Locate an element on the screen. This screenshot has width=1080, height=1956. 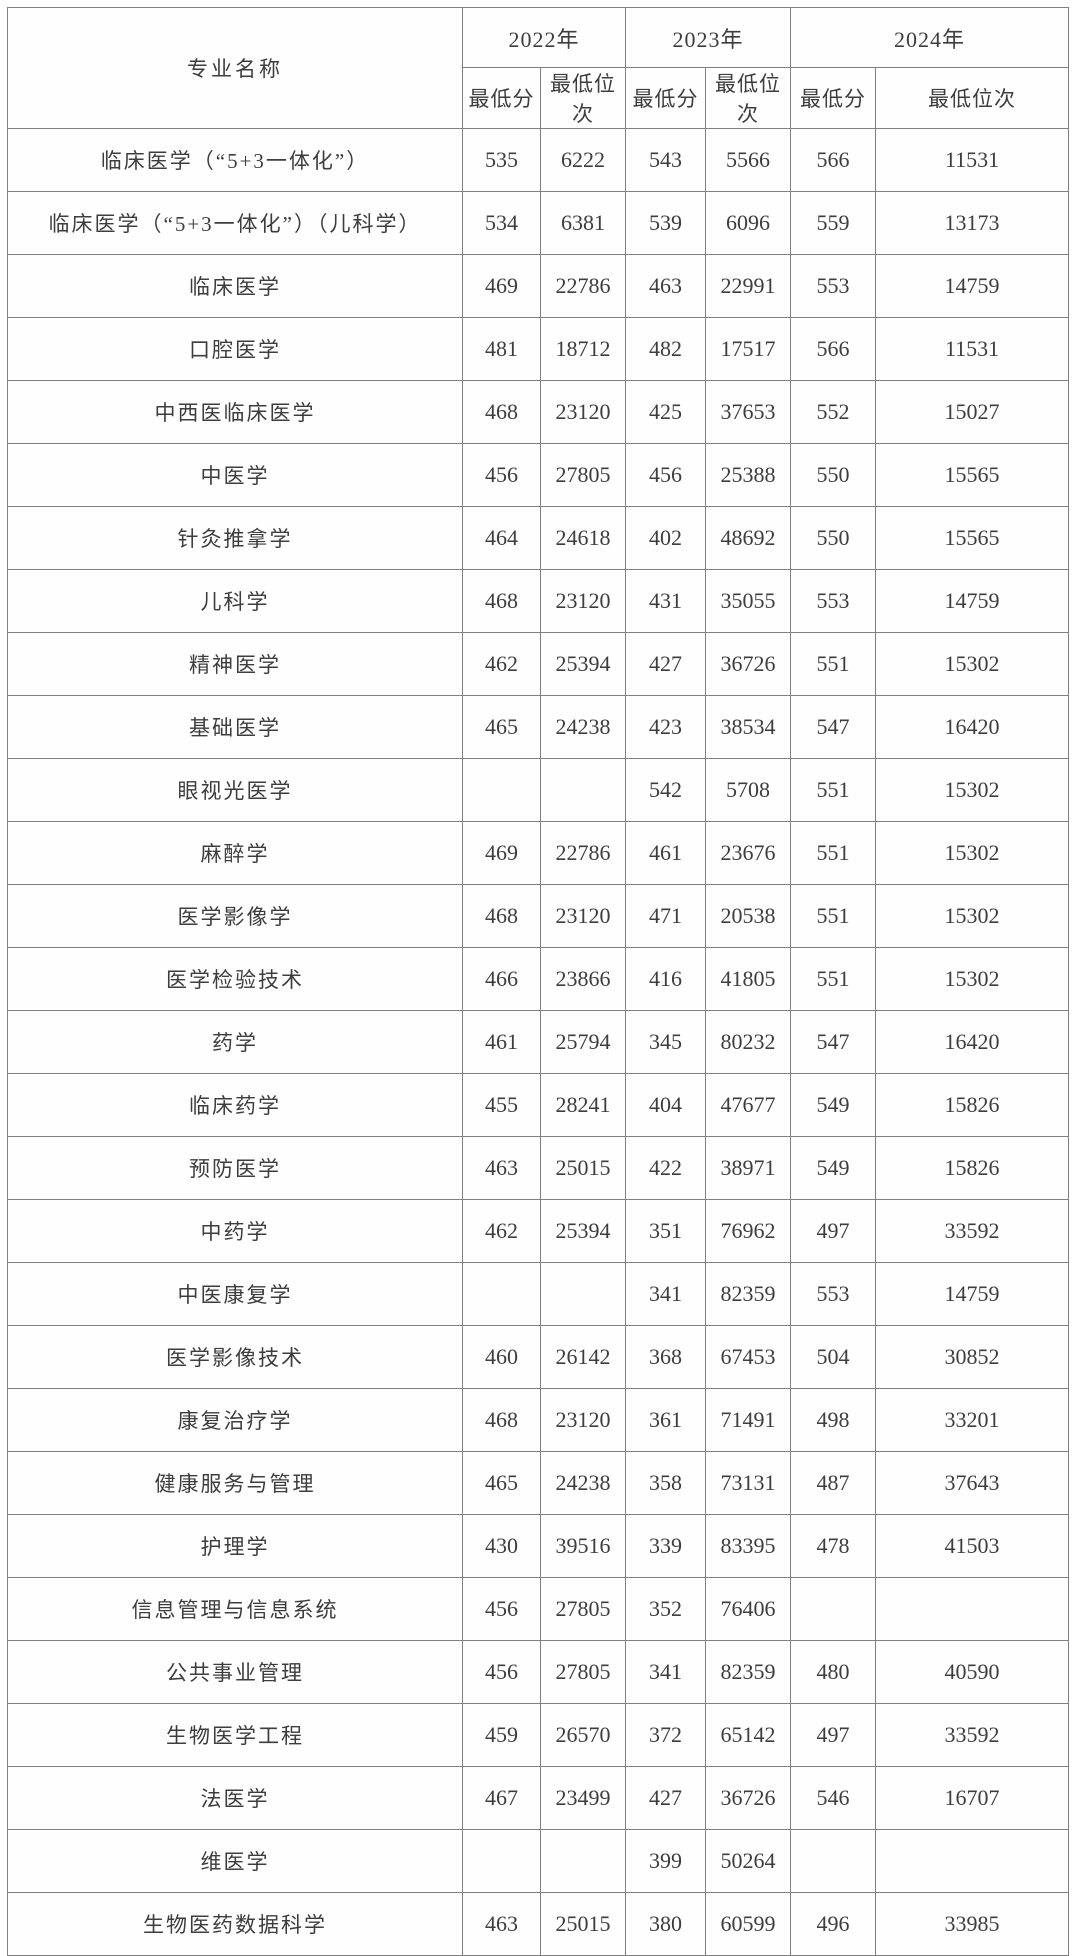
cell-2022-min-score: 456 is located at coordinates (501, 1609).